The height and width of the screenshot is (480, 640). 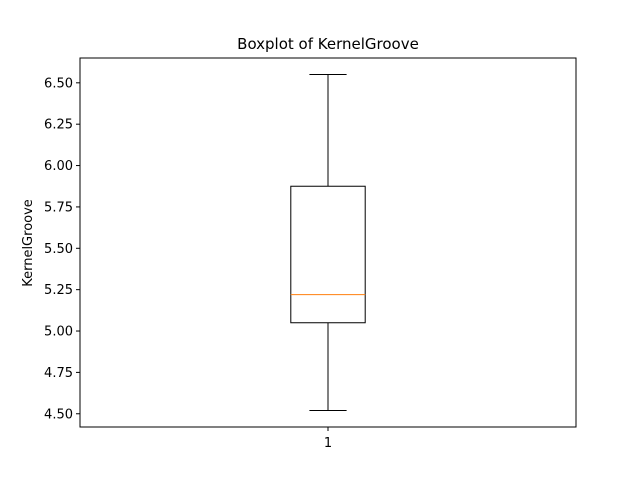 I want to click on chart-title: Boxplot of KernelGroove, so click(x=328, y=44).